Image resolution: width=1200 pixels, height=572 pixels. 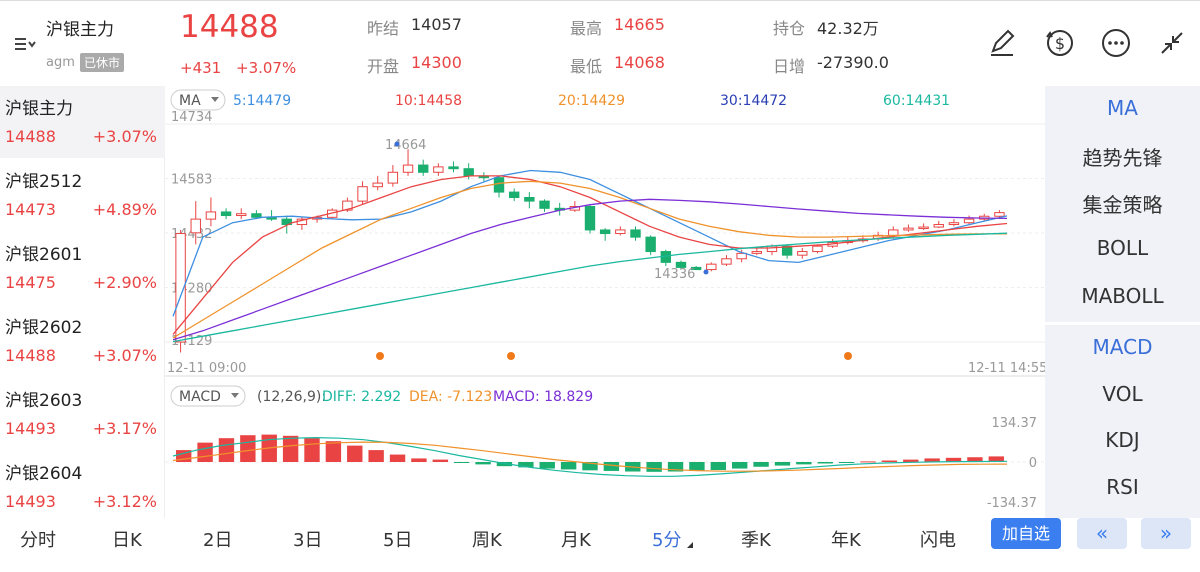 What do you see at coordinates (82, 414) in the screenshot?
I see `list-item: 沪银2603 14493 +3.17%` at bounding box center [82, 414].